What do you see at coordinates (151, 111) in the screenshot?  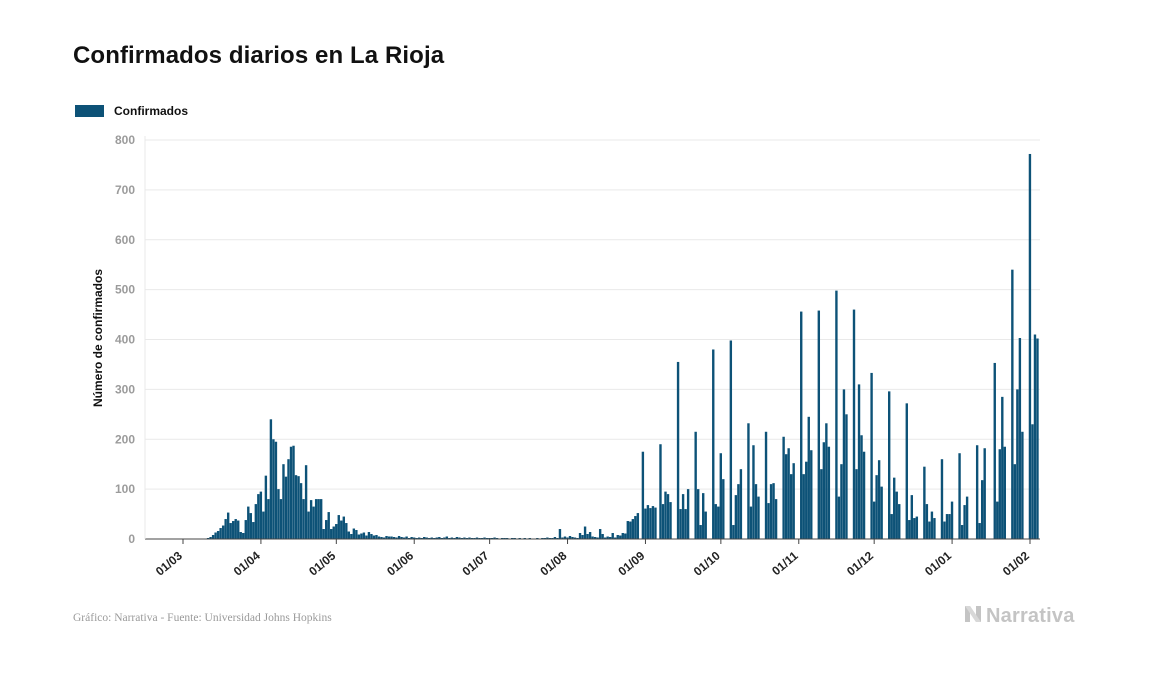 I see `legend-label: Confirmados` at bounding box center [151, 111].